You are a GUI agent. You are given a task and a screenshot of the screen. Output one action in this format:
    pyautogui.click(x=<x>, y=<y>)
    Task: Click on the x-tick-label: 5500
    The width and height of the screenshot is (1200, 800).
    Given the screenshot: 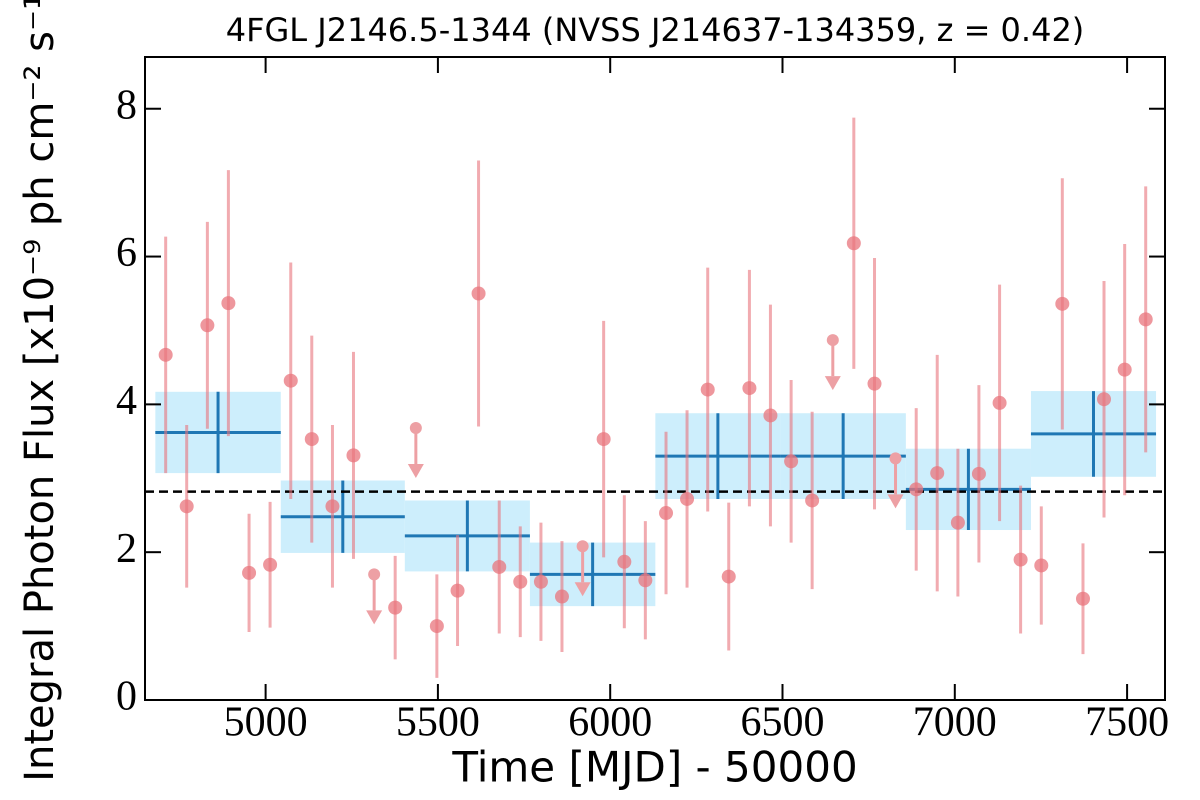 What is the action you would take?
    pyautogui.click(x=438, y=723)
    